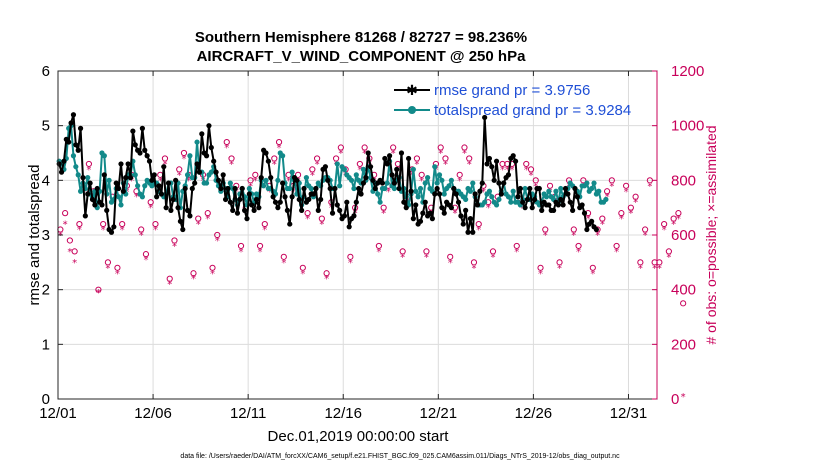 This screenshot has height=470, width=830. What do you see at coordinates (362, 56) in the screenshot?
I see `chart-title-line2: AIRCRAFT_V_WIND_COMPONENT @ 250 hPa` at bounding box center [362, 56].